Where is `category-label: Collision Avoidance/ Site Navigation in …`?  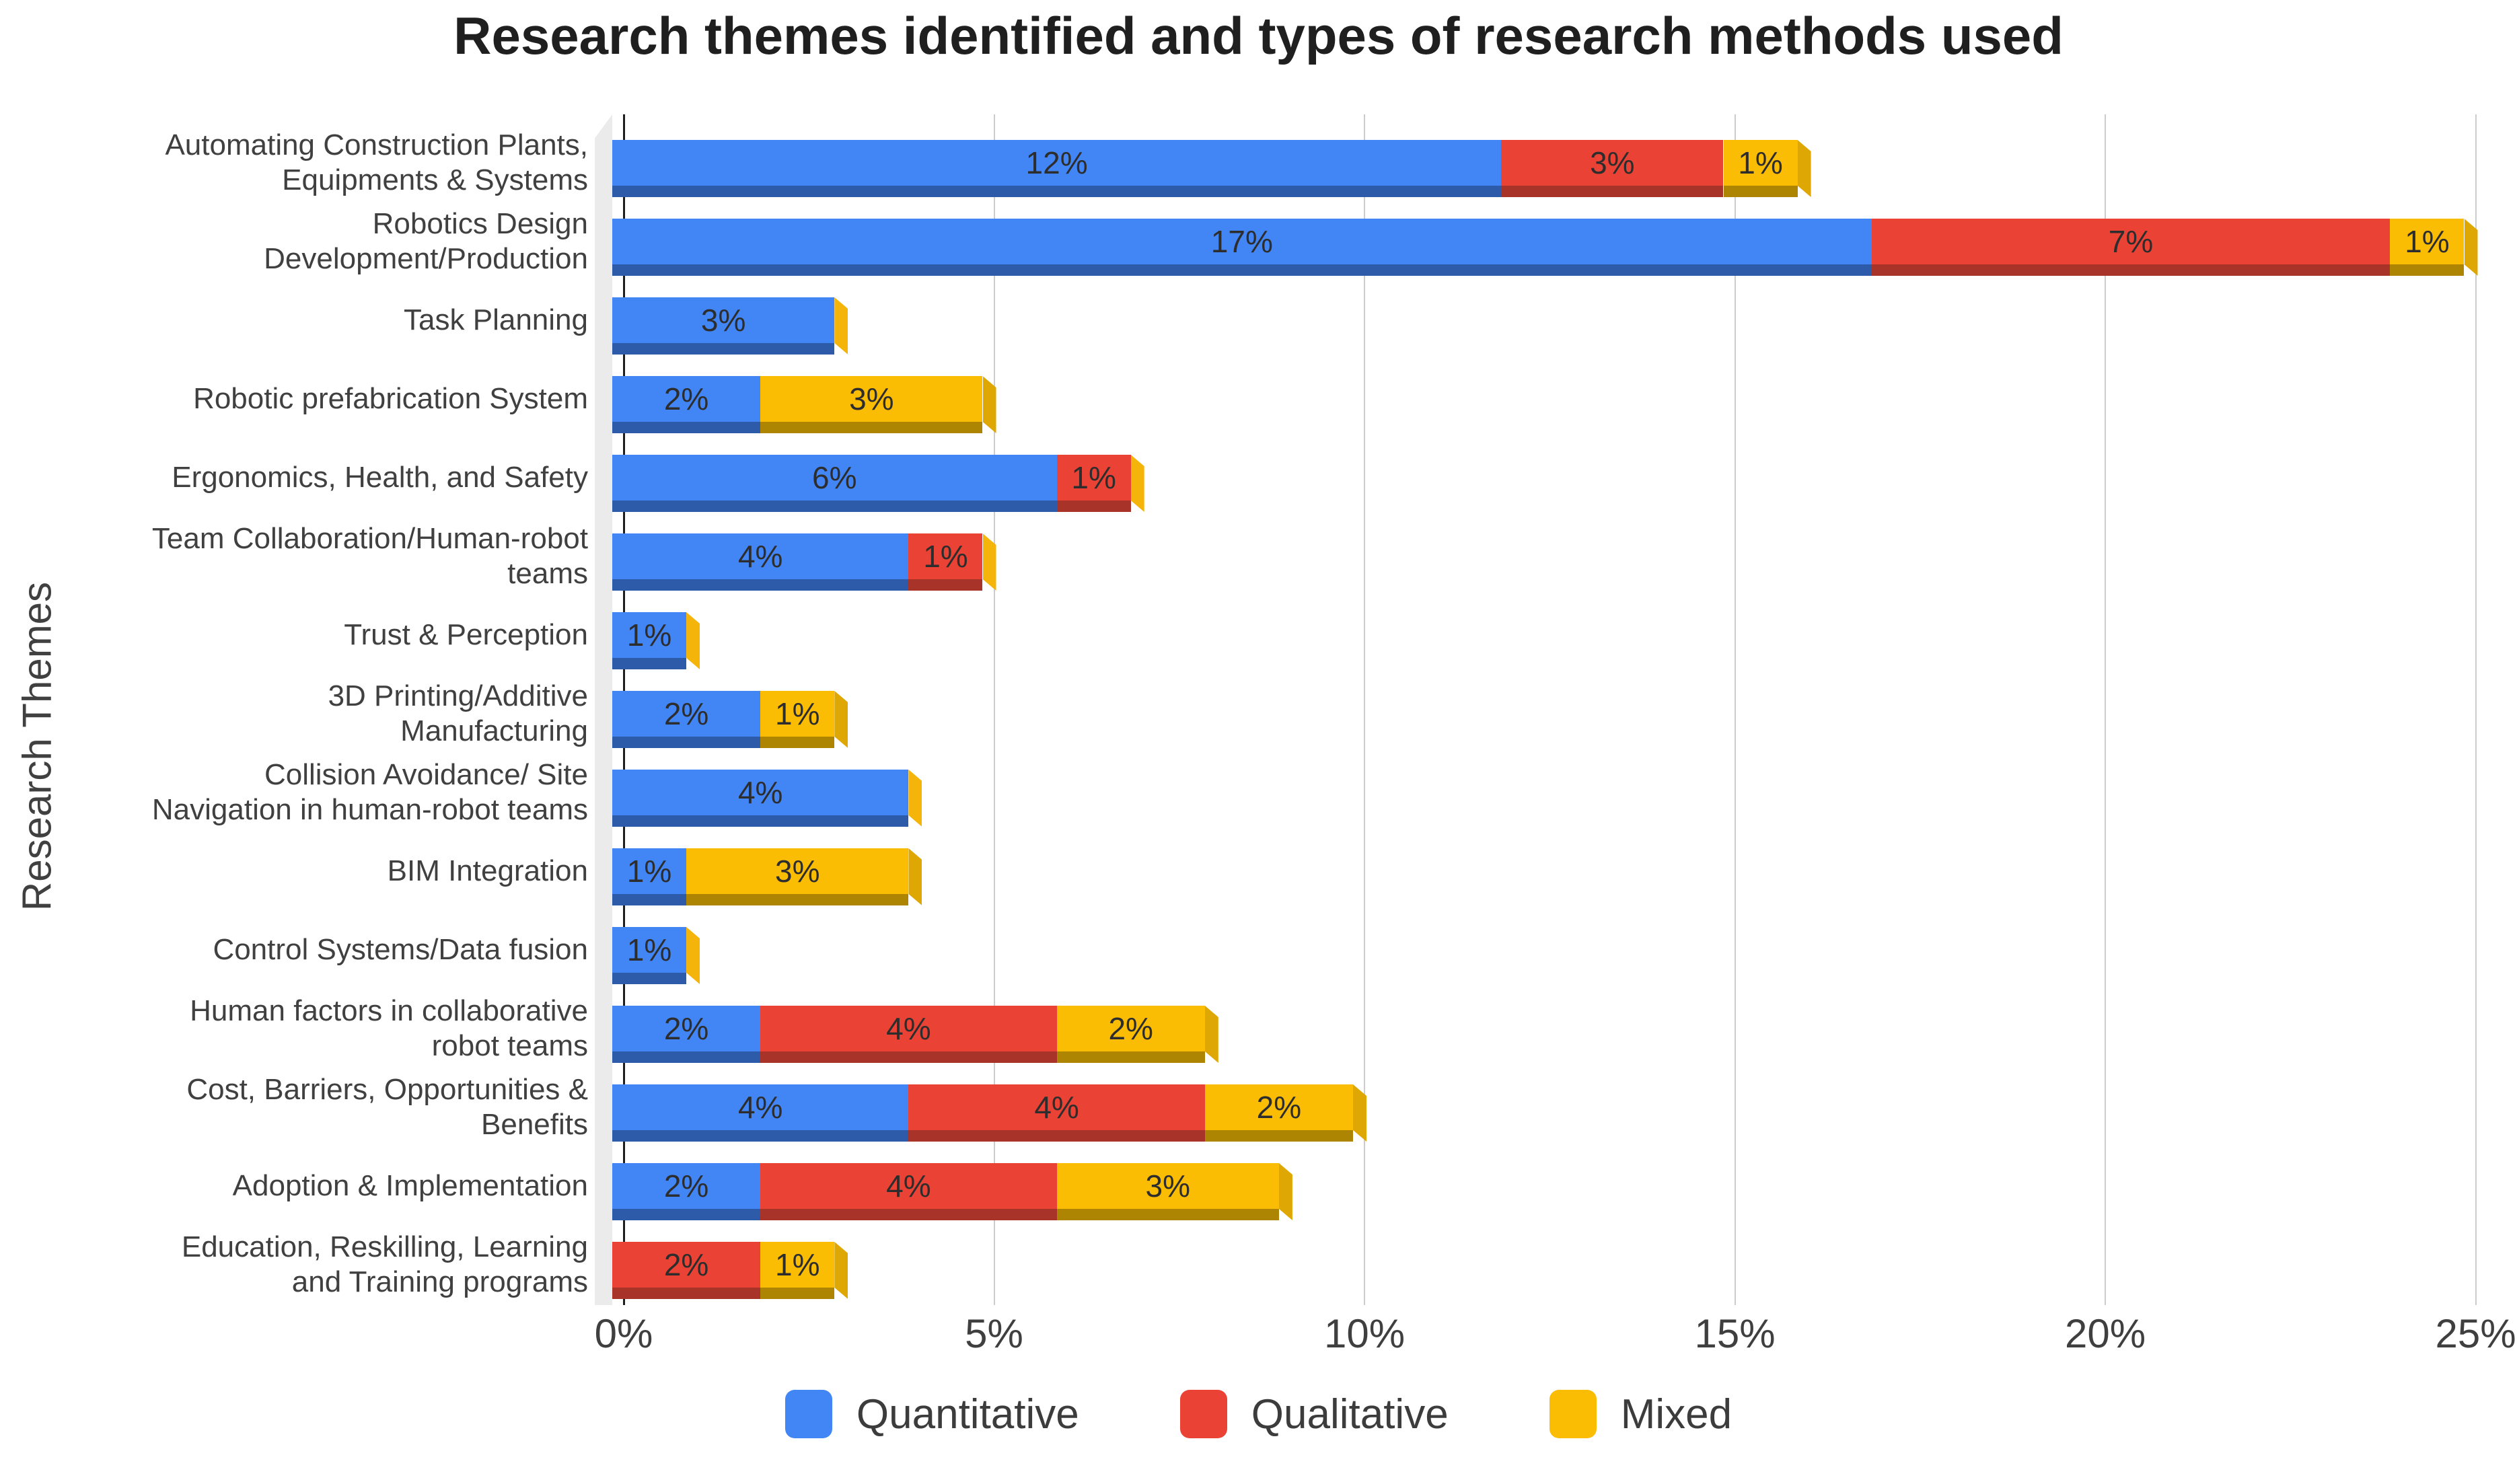 category-label: Collision Avoidance/ Site Navigation in … is located at coordinates (369, 792).